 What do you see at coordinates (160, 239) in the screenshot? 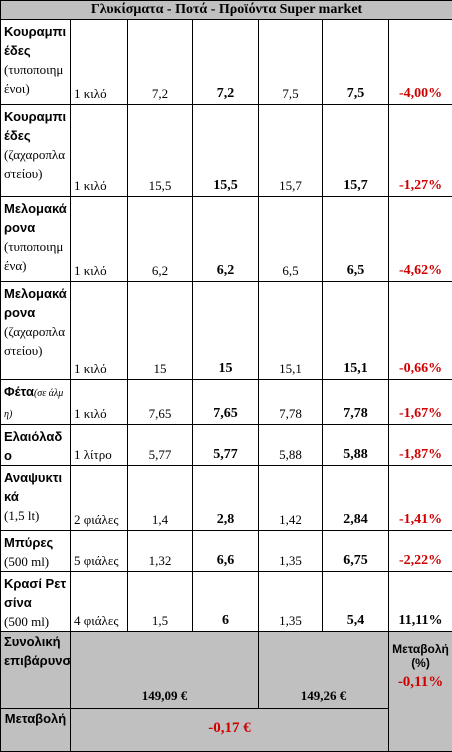
I see `price-a: 6,2` at bounding box center [160, 239].